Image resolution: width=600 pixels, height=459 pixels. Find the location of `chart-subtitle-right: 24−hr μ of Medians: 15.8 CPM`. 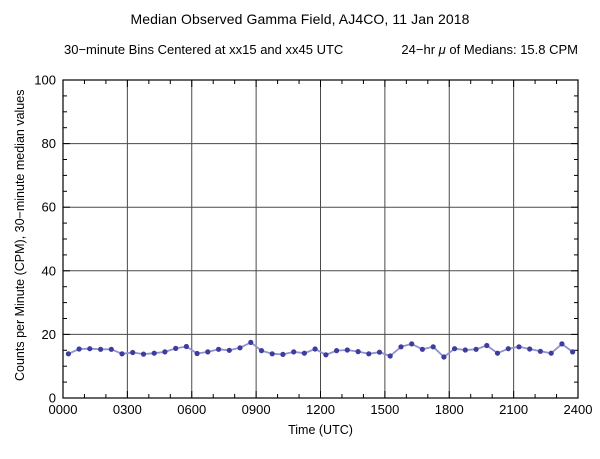

chart-subtitle-right: 24−hr μ of Medians: 15.8 CPM is located at coordinates (489, 49).